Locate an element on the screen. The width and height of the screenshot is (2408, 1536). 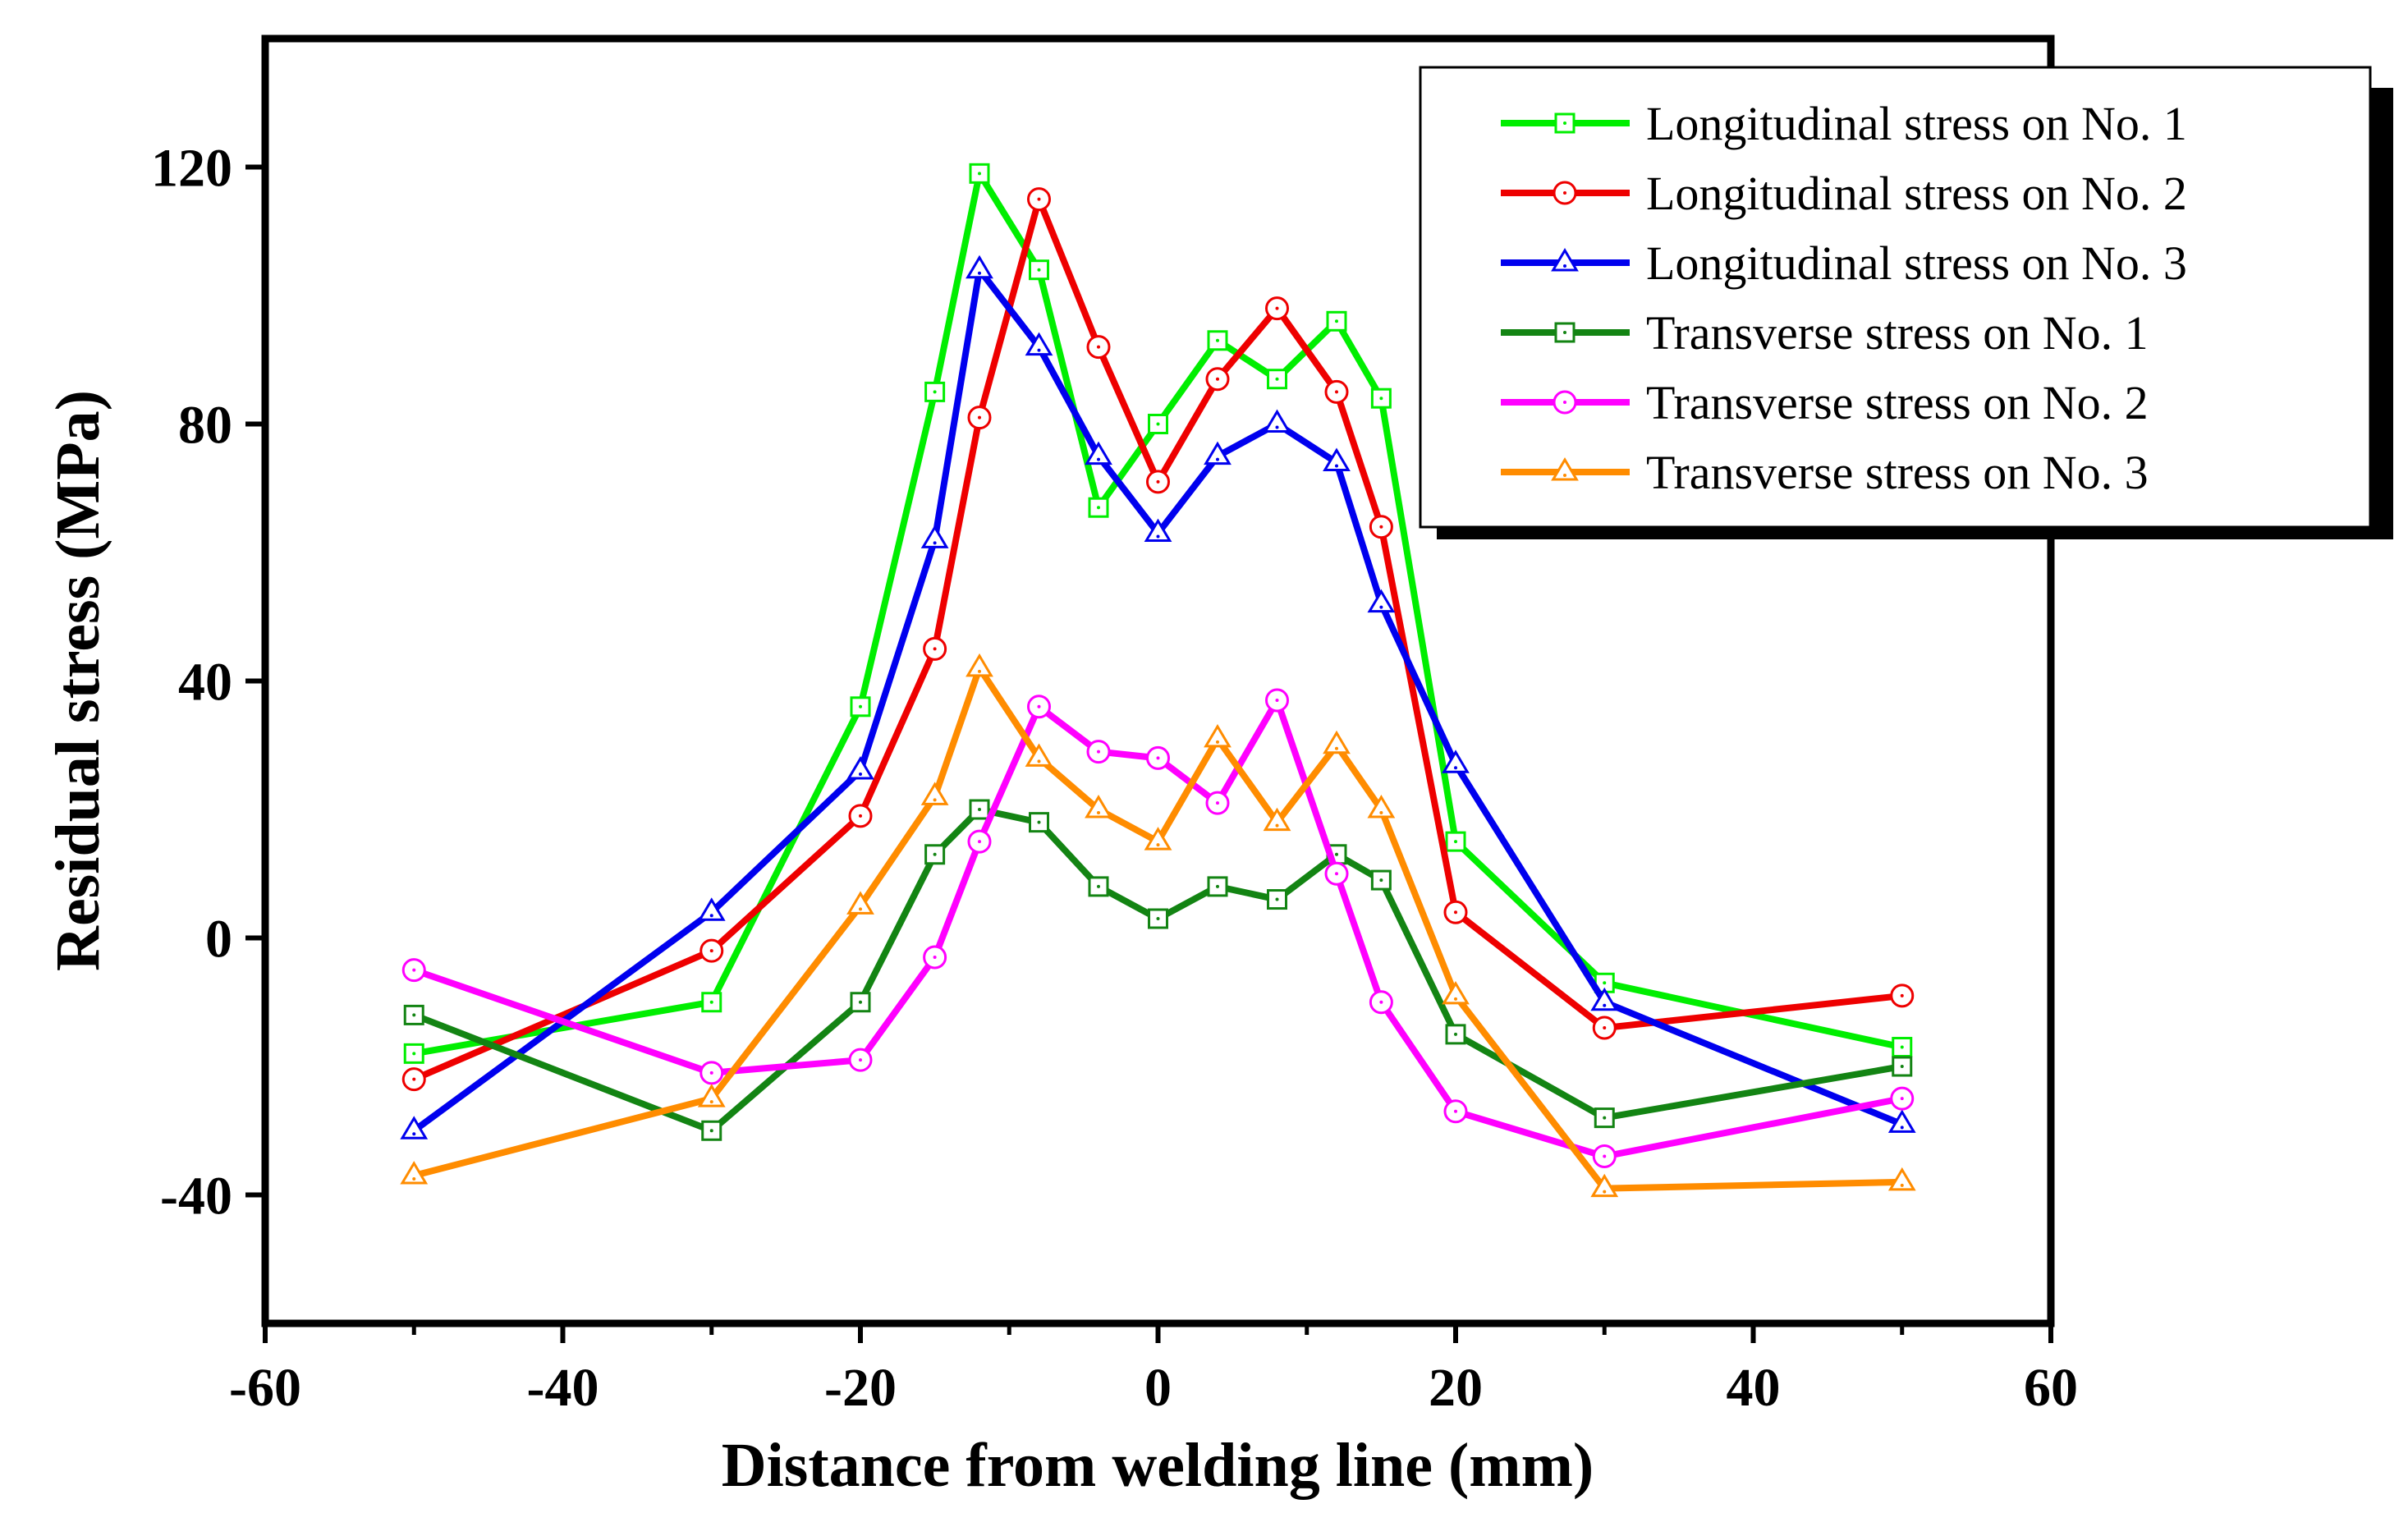
legend-label: Longitudinal stress on No. 3 is located at coordinates (1916, 263).